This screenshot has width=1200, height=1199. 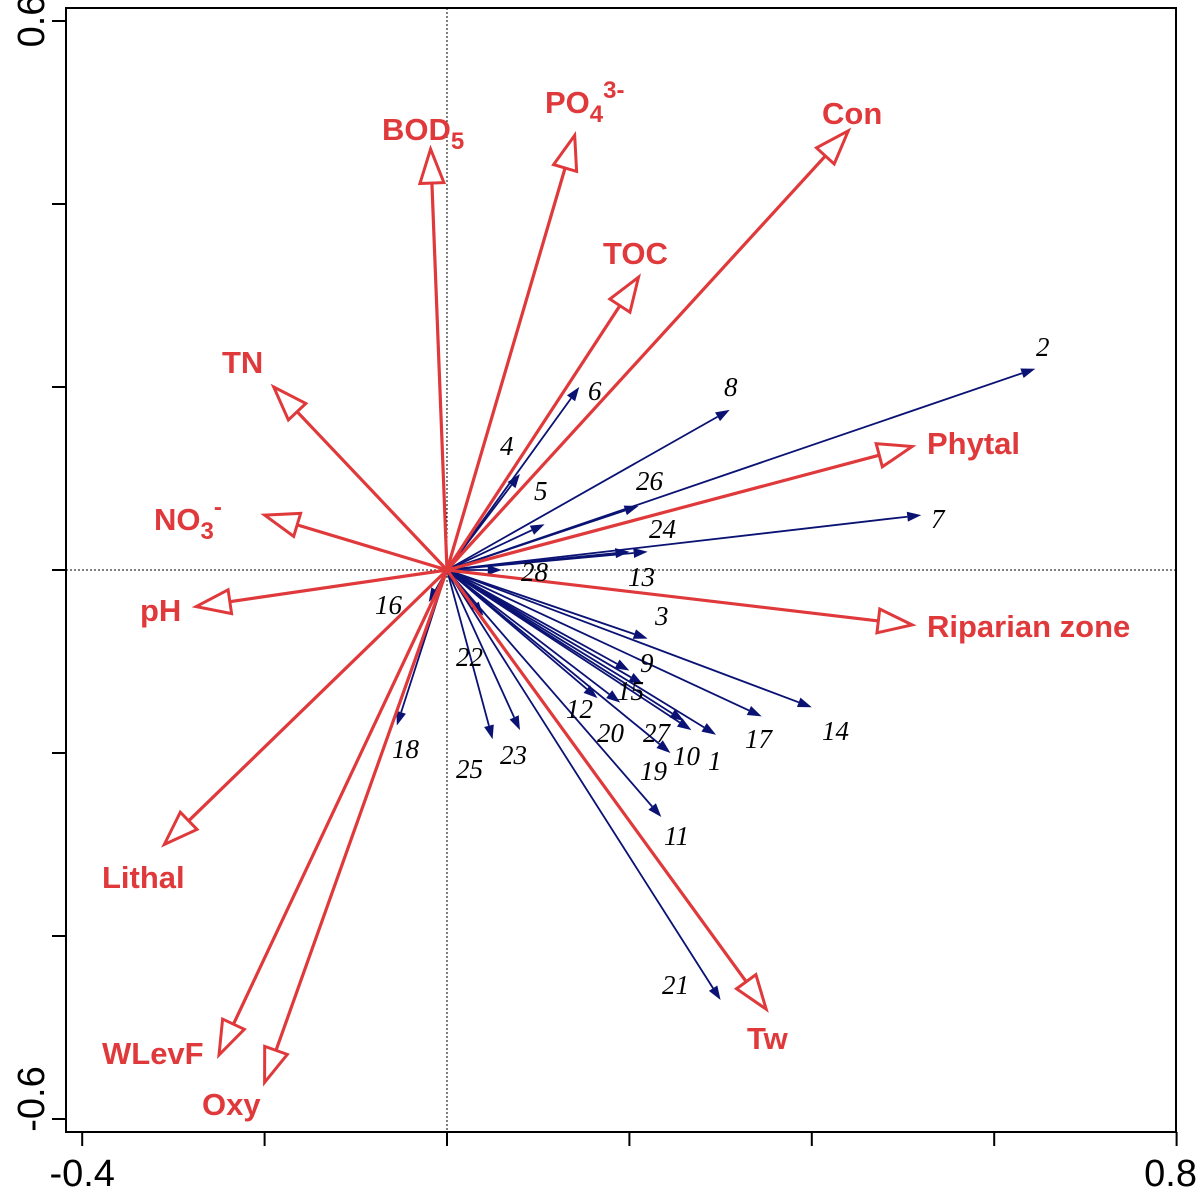 I want to click on env-label-toc: TOC, so click(x=635, y=253).